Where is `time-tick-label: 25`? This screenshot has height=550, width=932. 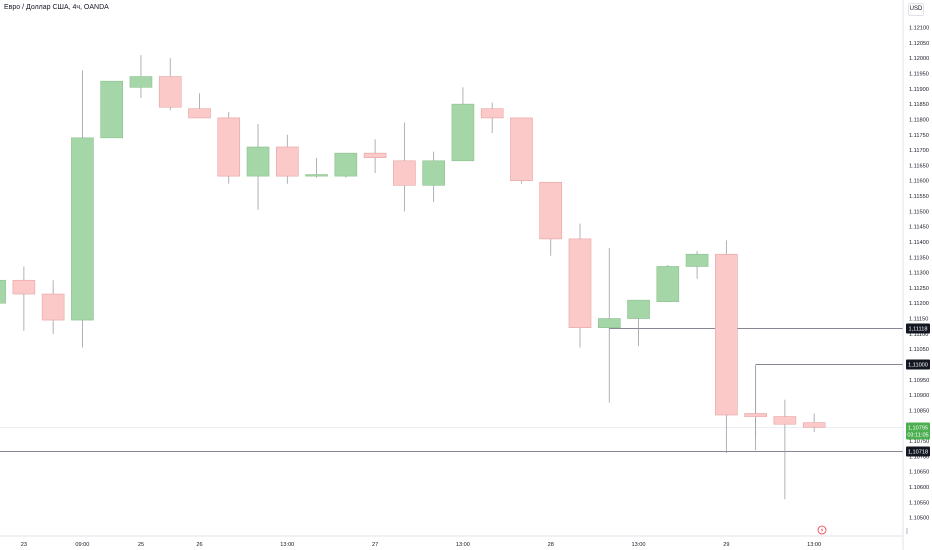 time-tick-label: 25 is located at coordinates (141, 545).